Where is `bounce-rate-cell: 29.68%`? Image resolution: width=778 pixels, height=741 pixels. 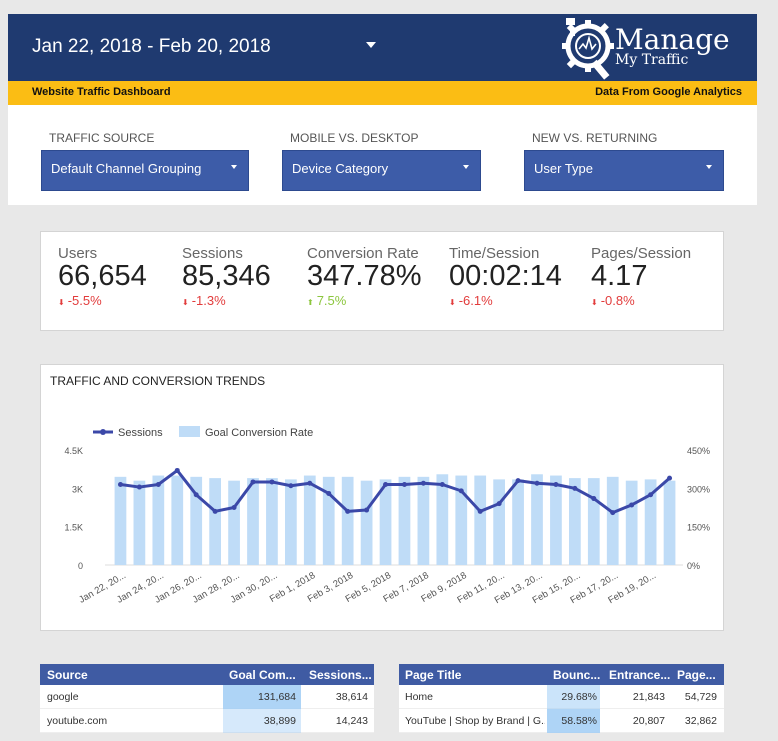 bounce-rate-cell: 29.68% is located at coordinates (579, 697).